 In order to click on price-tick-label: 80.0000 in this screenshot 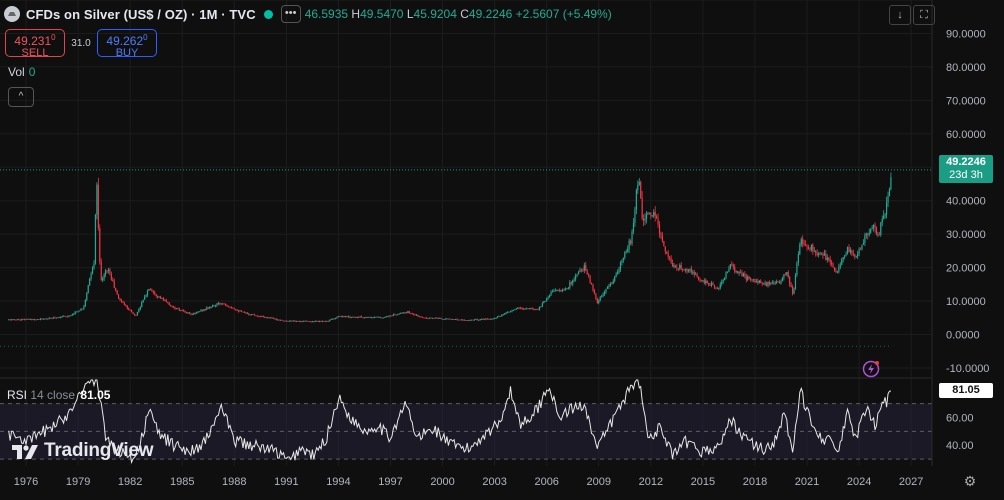, I will do `click(966, 68)`.